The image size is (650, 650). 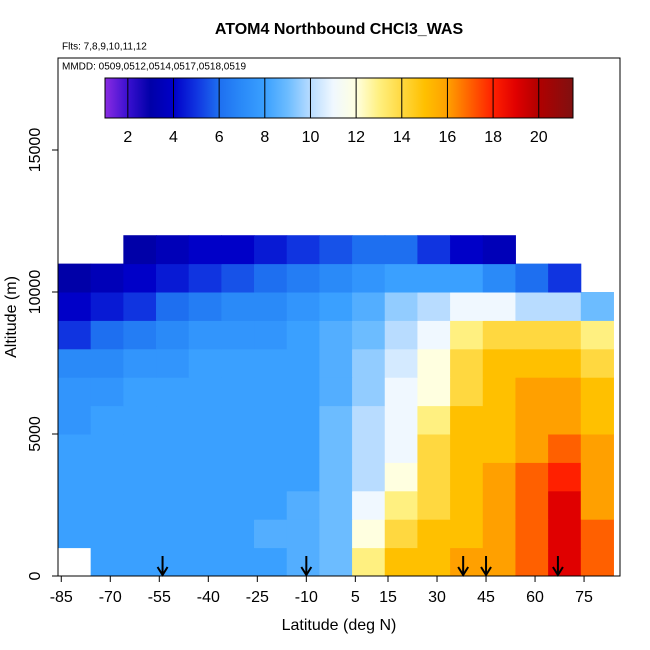 I want to click on x-tick-label: 60, so click(x=535, y=597).